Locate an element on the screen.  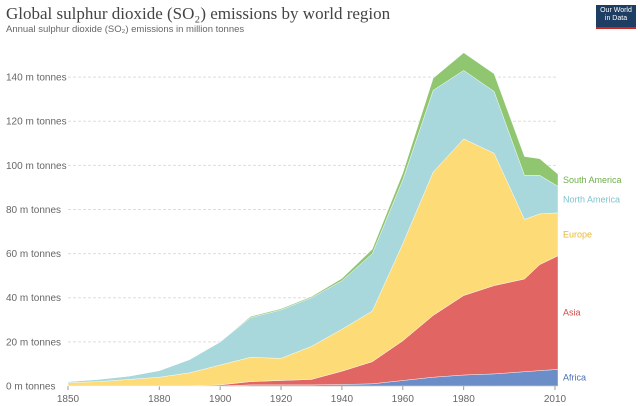
y-tick-label: 20 m tonnes is located at coordinates (33, 342).